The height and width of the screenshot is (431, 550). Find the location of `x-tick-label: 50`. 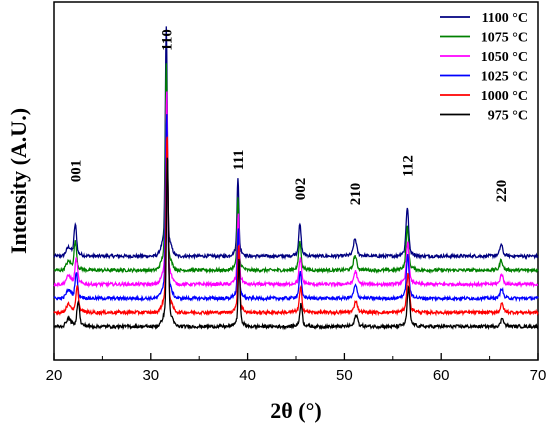

x-tick-label: 50 is located at coordinates (344, 375).